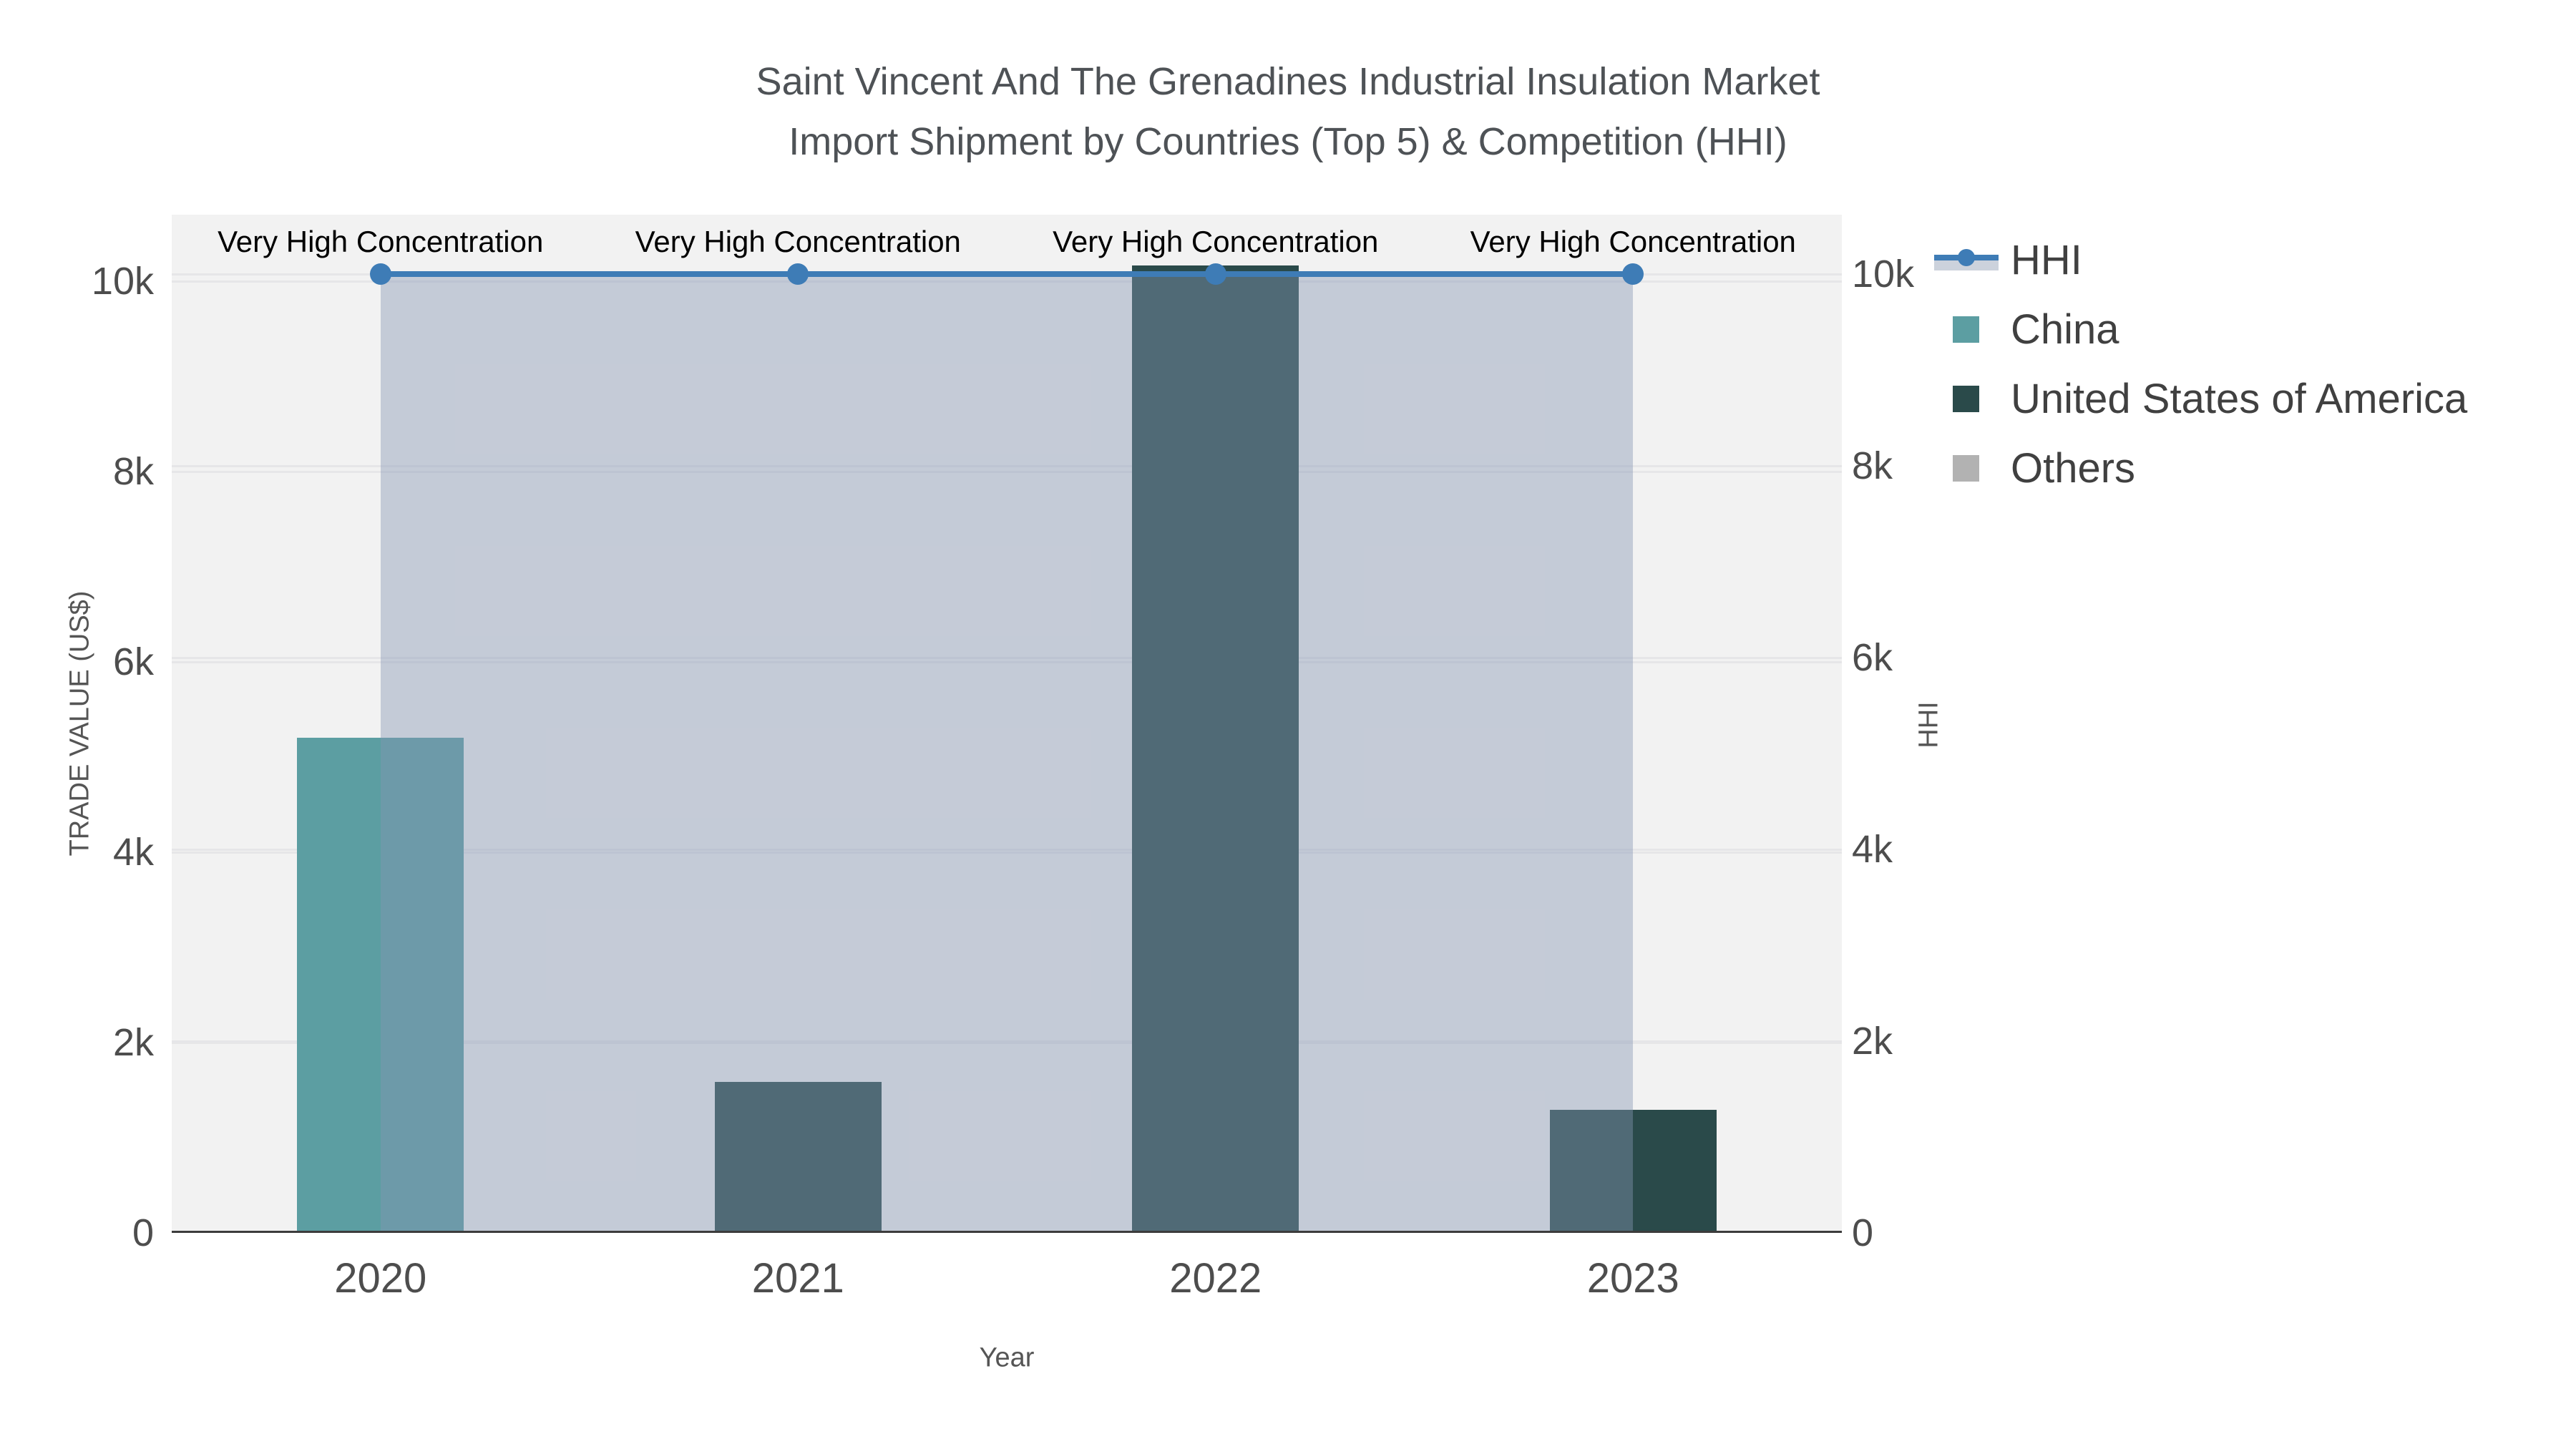 This screenshot has height=1449, width=2576. I want to click on legend-item-usa: United States of America, so click(2200, 399).